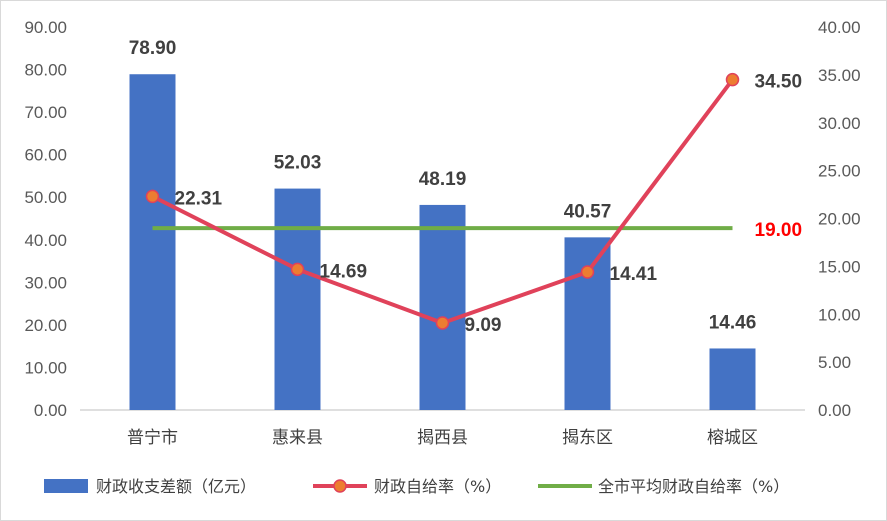 The image size is (887, 521). Describe the element at coordinates (839, 27) in the screenshot. I see `right-axis-tick: 40.00` at that location.